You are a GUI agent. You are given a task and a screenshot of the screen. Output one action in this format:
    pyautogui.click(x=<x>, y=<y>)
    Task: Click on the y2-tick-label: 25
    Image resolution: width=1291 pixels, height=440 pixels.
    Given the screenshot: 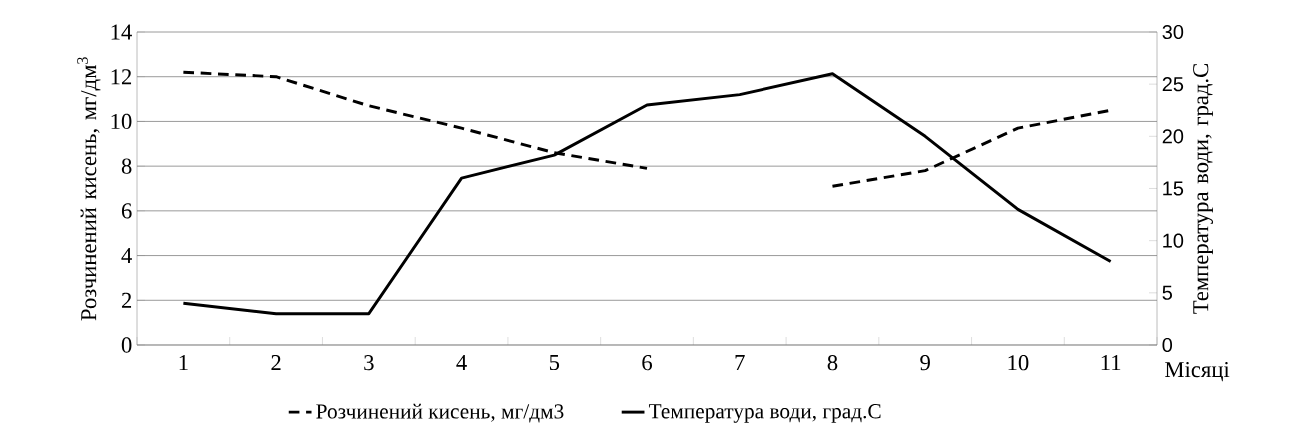 What is the action you would take?
    pyautogui.click(x=1173, y=84)
    